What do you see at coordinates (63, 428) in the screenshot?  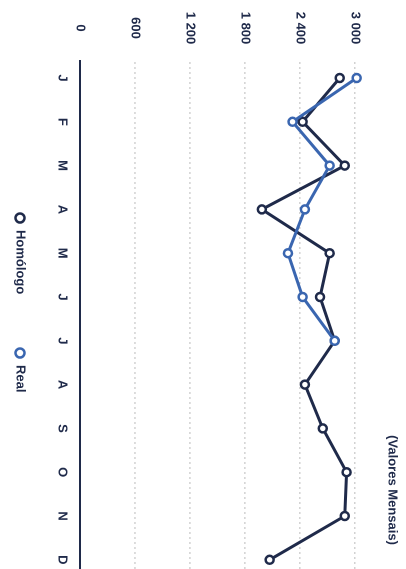 I see `x-tick-label: S` at bounding box center [63, 428].